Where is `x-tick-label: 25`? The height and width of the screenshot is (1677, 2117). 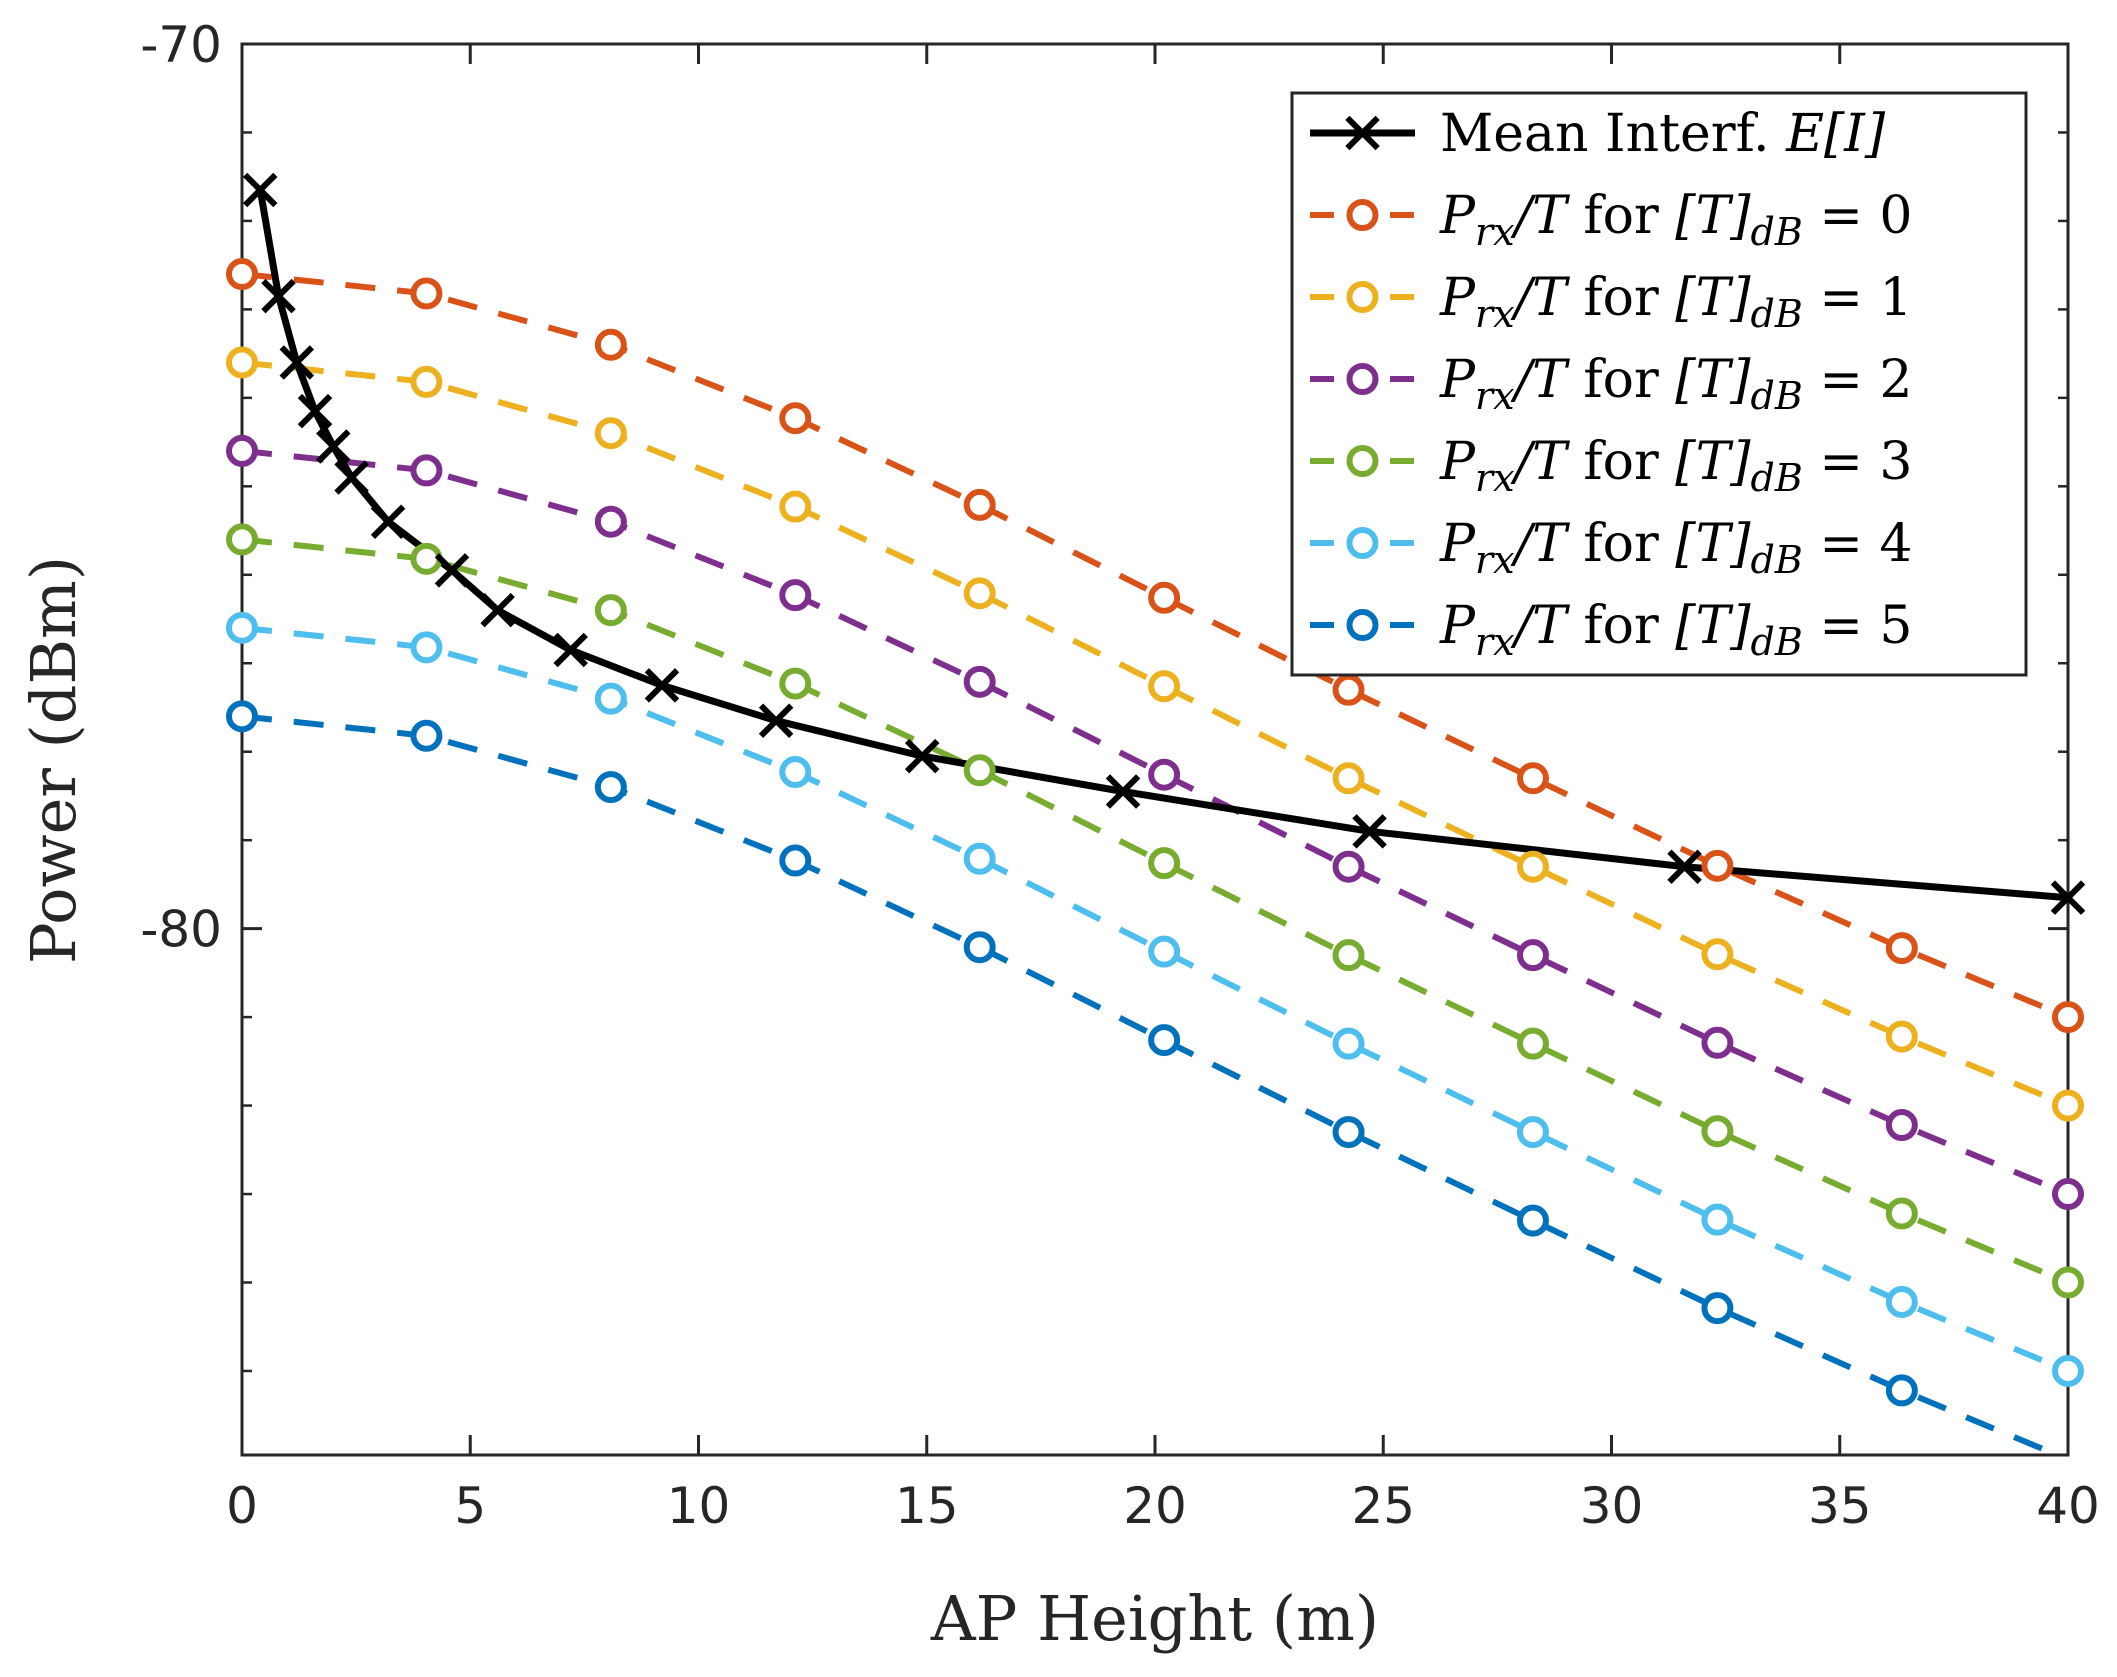 x-tick-label: 25 is located at coordinates (1383, 1506).